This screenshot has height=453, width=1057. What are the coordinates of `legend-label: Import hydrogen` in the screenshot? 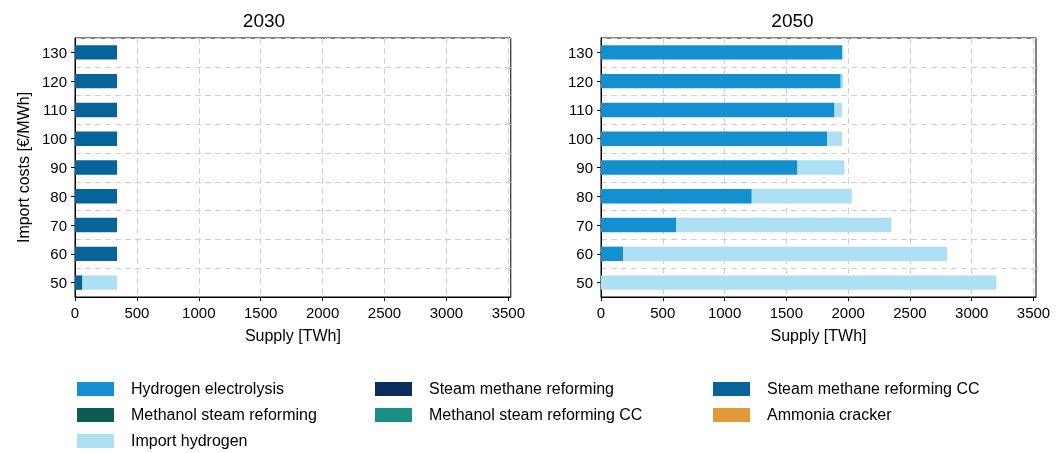 It's located at (189, 441).